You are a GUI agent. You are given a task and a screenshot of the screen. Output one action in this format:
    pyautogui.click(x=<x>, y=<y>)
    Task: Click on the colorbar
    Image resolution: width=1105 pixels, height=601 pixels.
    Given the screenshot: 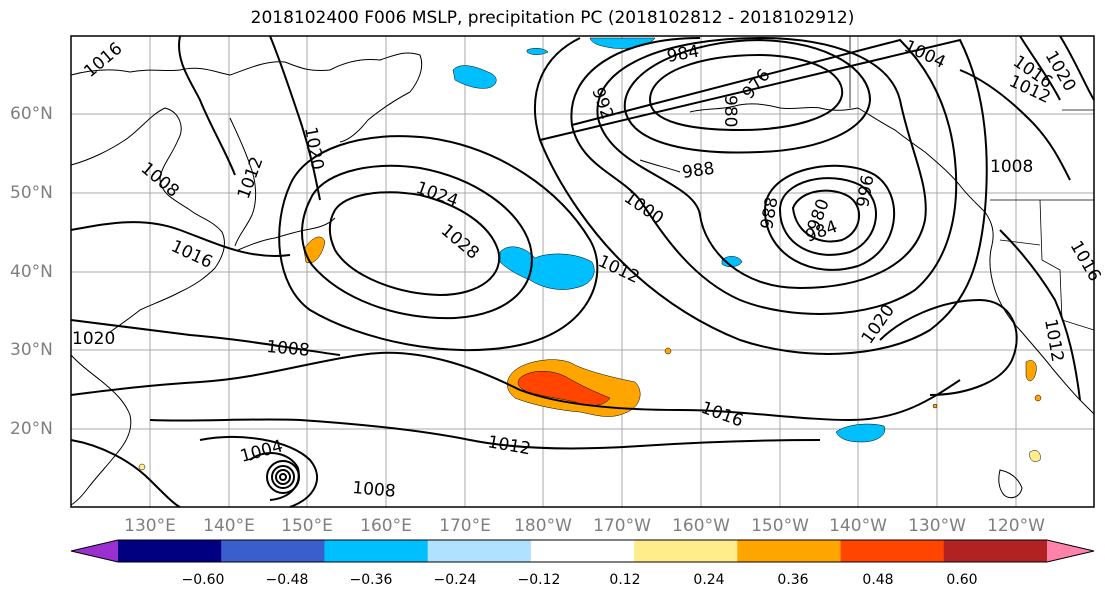 What is the action you would take?
    pyautogui.click(x=582, y=551)
    